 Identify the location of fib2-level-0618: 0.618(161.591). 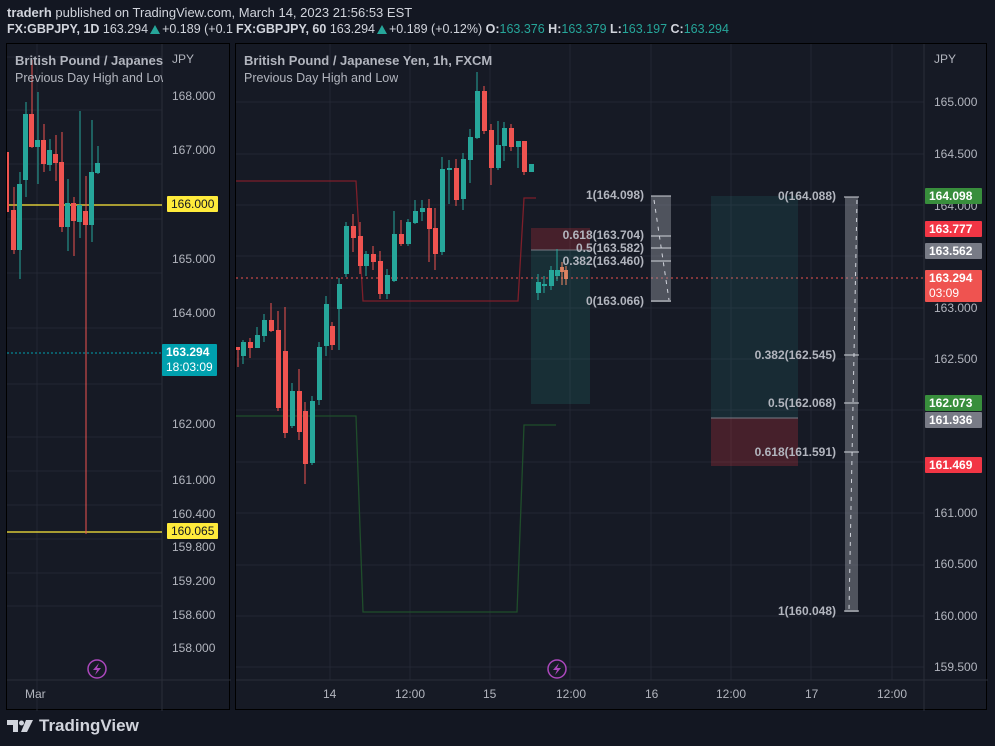
(795, 452).